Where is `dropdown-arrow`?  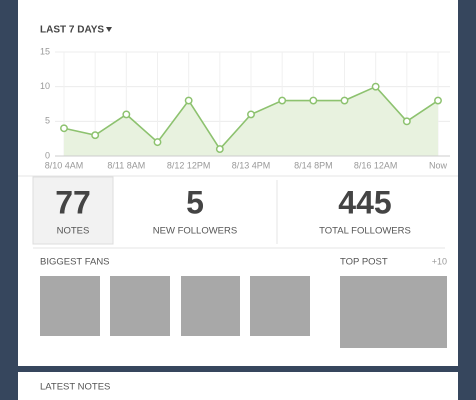 dropdown-arrow is located at coordinates (109, 29).